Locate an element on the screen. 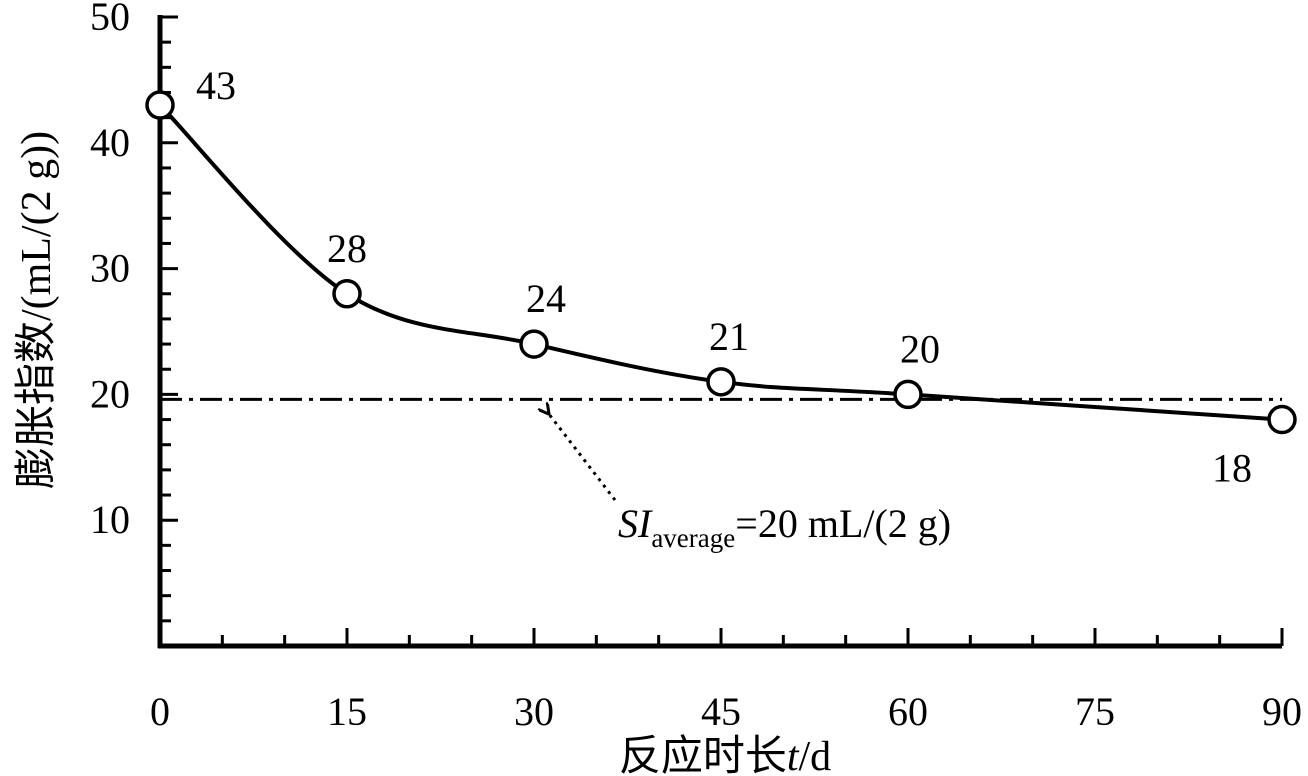 The width and height of the screenshot is (1308, 776). x-axis-title-variable: t is located at coordinates (793, 755).